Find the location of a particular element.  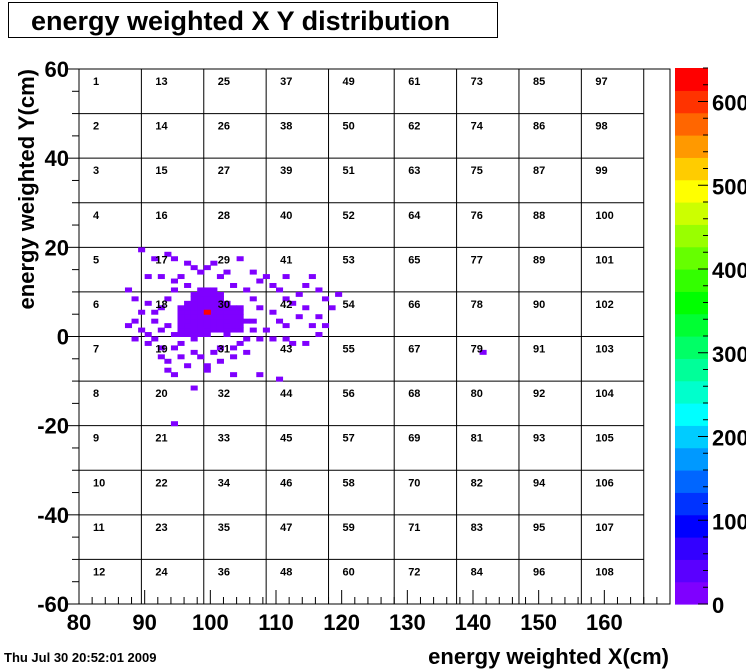

cell-number-label: 40 is located at coordinates (286, 216).